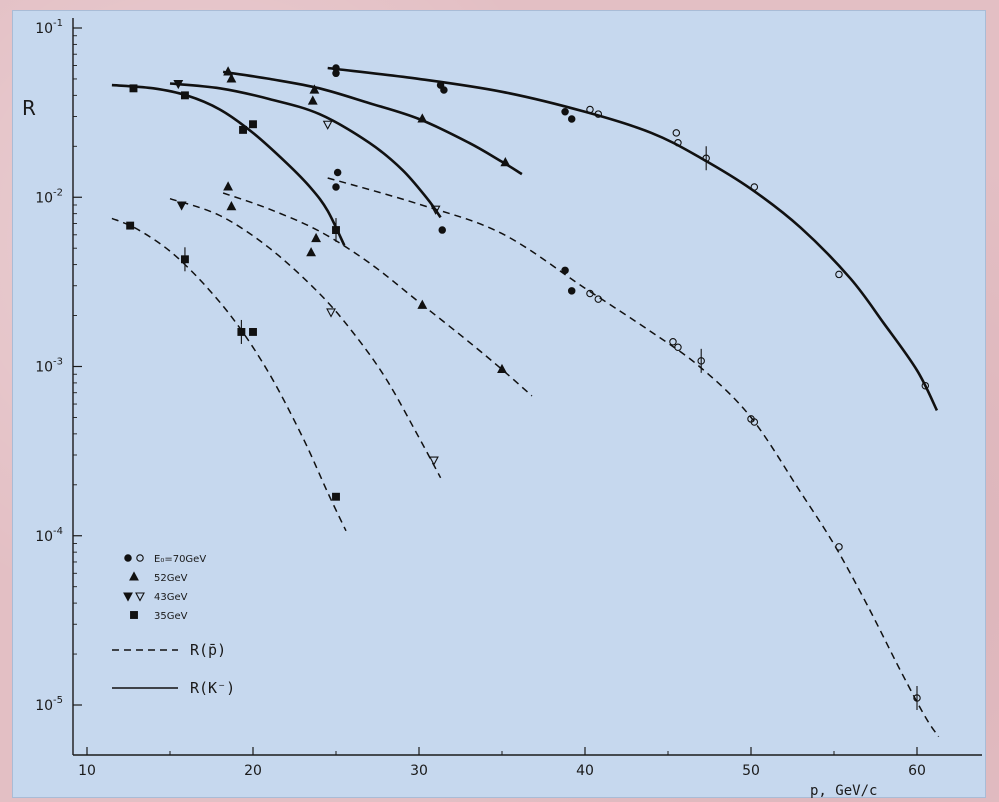  Describe the element at coordinates (419, 771) in the screenshot. I see `x-tick-label: 30` at that location.